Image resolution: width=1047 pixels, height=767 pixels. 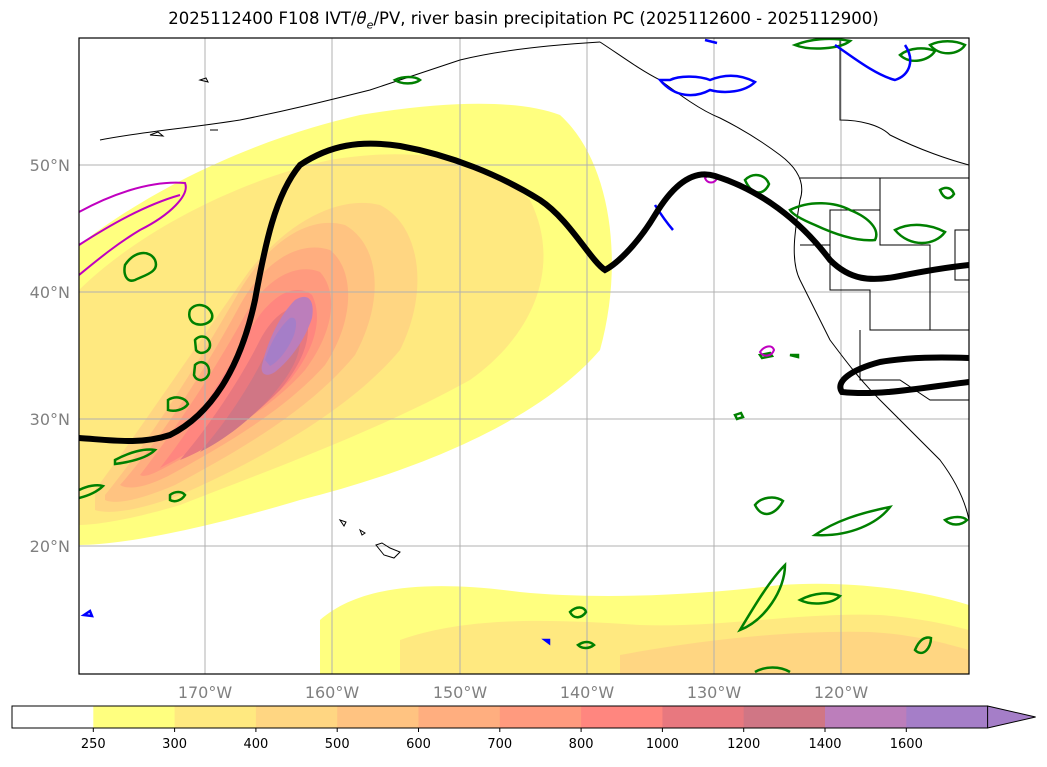 What do you see at coordinates (205, 692) in the screenshot?
I see `lon-label: 170°W` at bounding box center [205, 692].